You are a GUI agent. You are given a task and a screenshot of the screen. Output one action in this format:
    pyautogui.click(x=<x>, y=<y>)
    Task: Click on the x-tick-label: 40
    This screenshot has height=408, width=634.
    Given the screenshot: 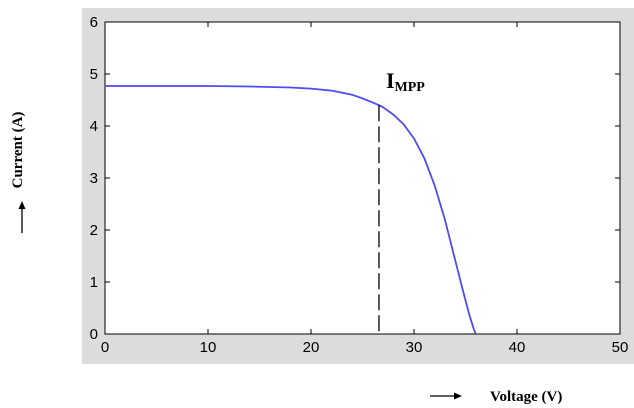 What is the action you would take?
    pyautogui.click(x=517, y=347)
    